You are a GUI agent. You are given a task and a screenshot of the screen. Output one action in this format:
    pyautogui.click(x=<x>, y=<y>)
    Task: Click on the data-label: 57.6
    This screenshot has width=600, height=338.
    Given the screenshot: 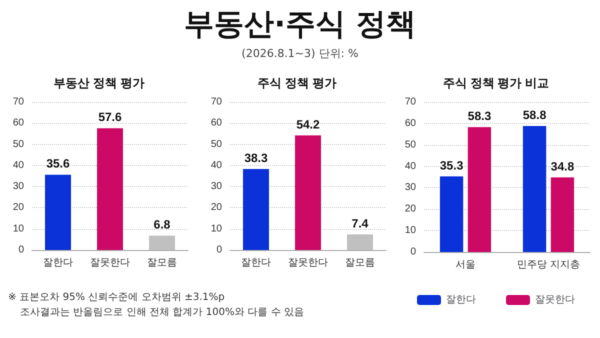 What is the action you would take?
    pyautogui.click(x=110, y=117)
    